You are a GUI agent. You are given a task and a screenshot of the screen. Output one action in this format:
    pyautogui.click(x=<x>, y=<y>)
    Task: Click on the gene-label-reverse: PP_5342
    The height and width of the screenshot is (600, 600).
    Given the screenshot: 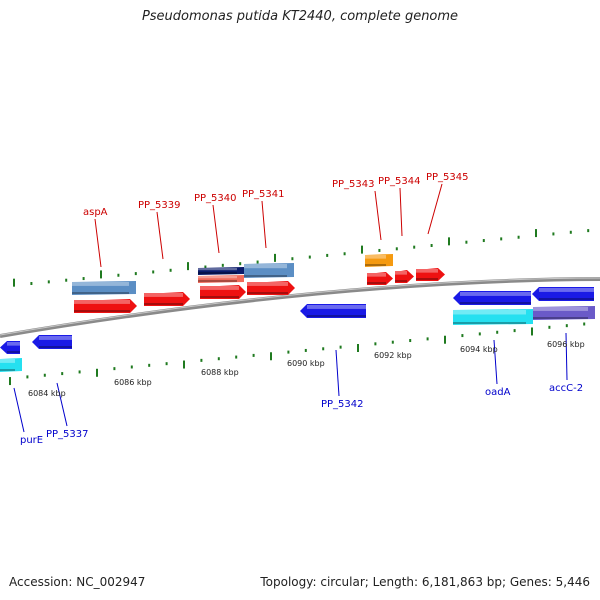 What is the action you would take?
    pyautogui.click(x=342, y=404)
    